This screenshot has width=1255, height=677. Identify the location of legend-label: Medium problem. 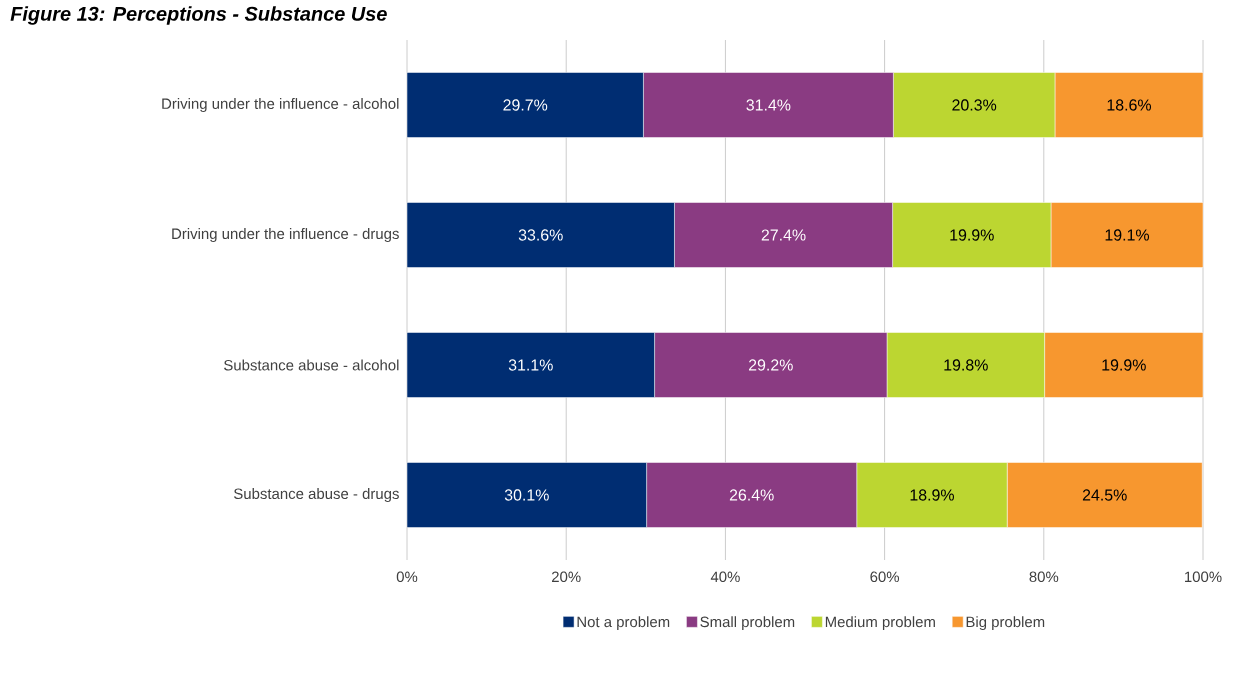
(880, 623).